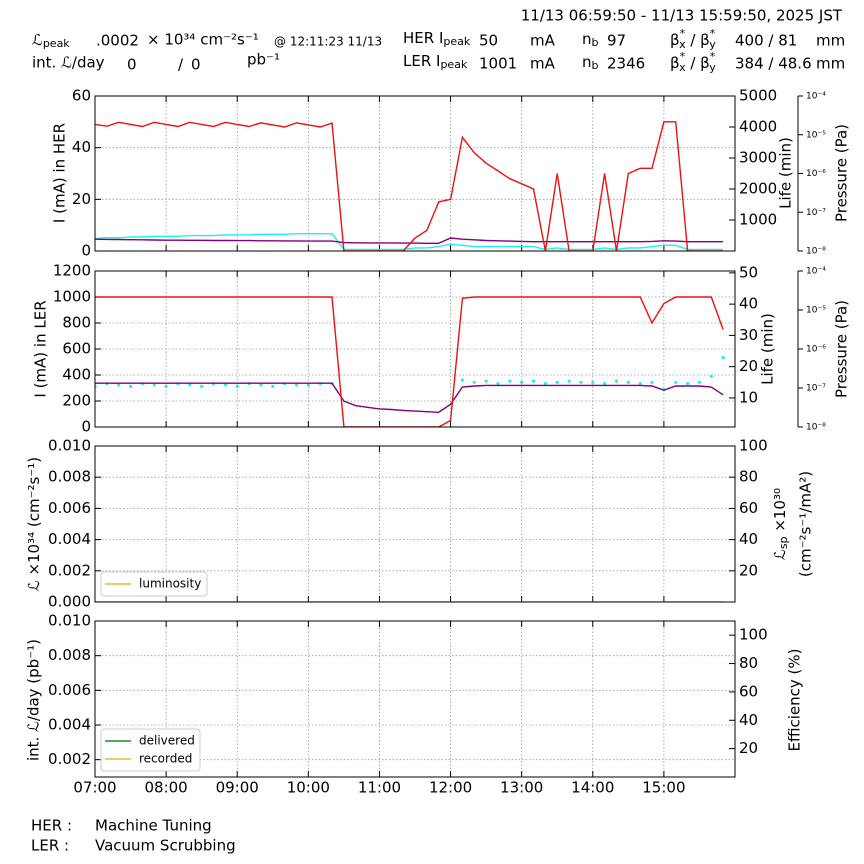  Describe the element at coordinates (758, 158) in the screenshot. I see `y2-tick-label: 3000` at that location.